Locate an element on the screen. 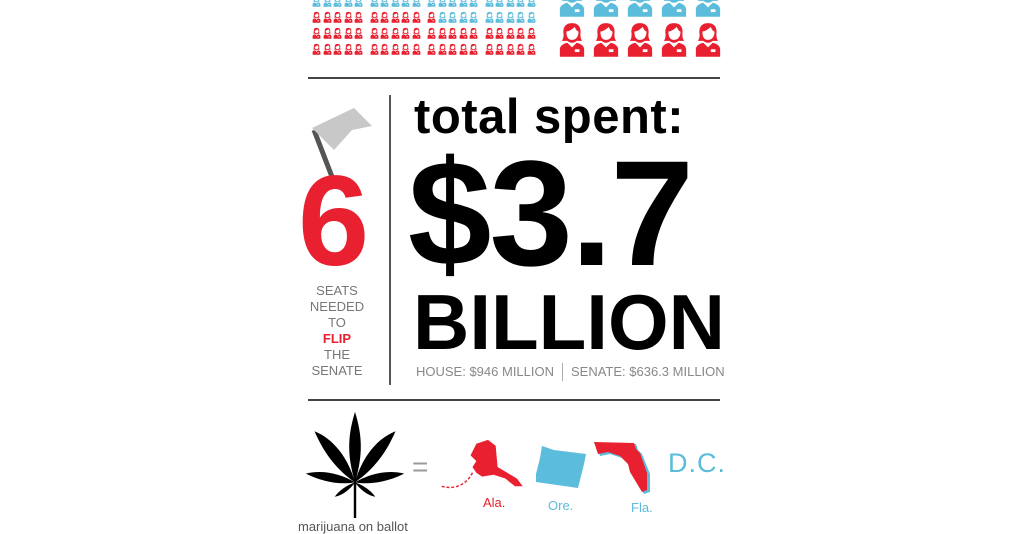 This screenshot has width=1024, height=534. small-person-grid is located at coordinates (428, 29).